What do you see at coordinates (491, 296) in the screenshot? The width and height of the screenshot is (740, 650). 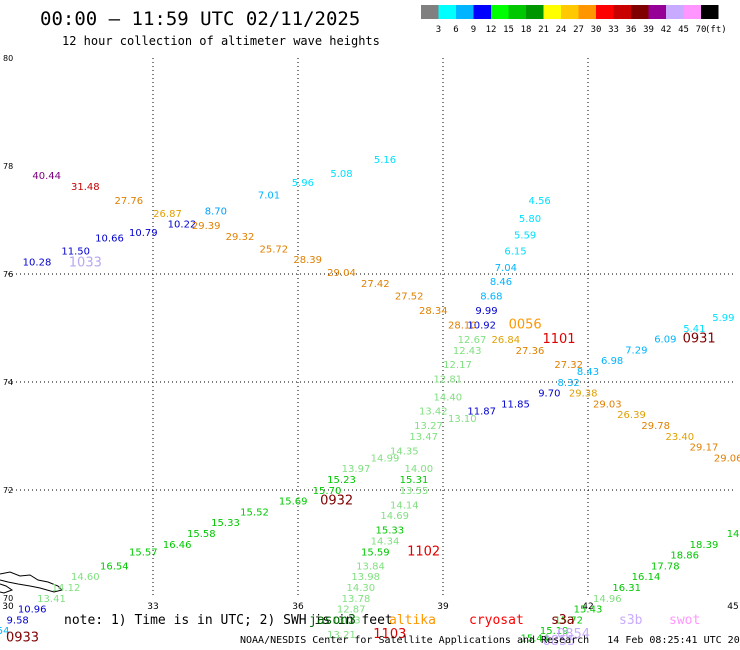 I see `wave-height-value: 8.68` at bounding box center [491, 296].